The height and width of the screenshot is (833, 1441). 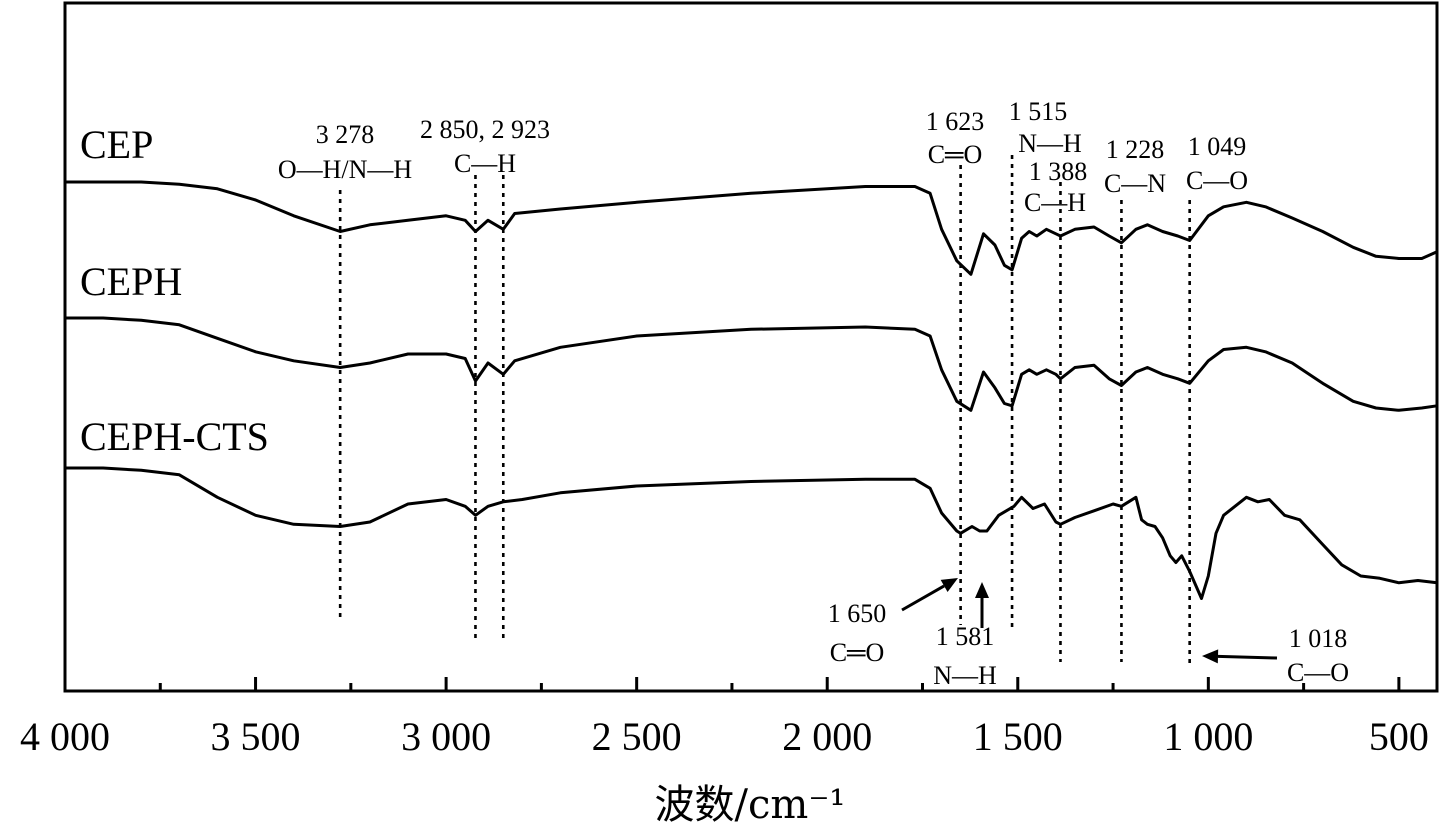 I want to click on x-tick-label: 2 500, so click(x=637, y=736).